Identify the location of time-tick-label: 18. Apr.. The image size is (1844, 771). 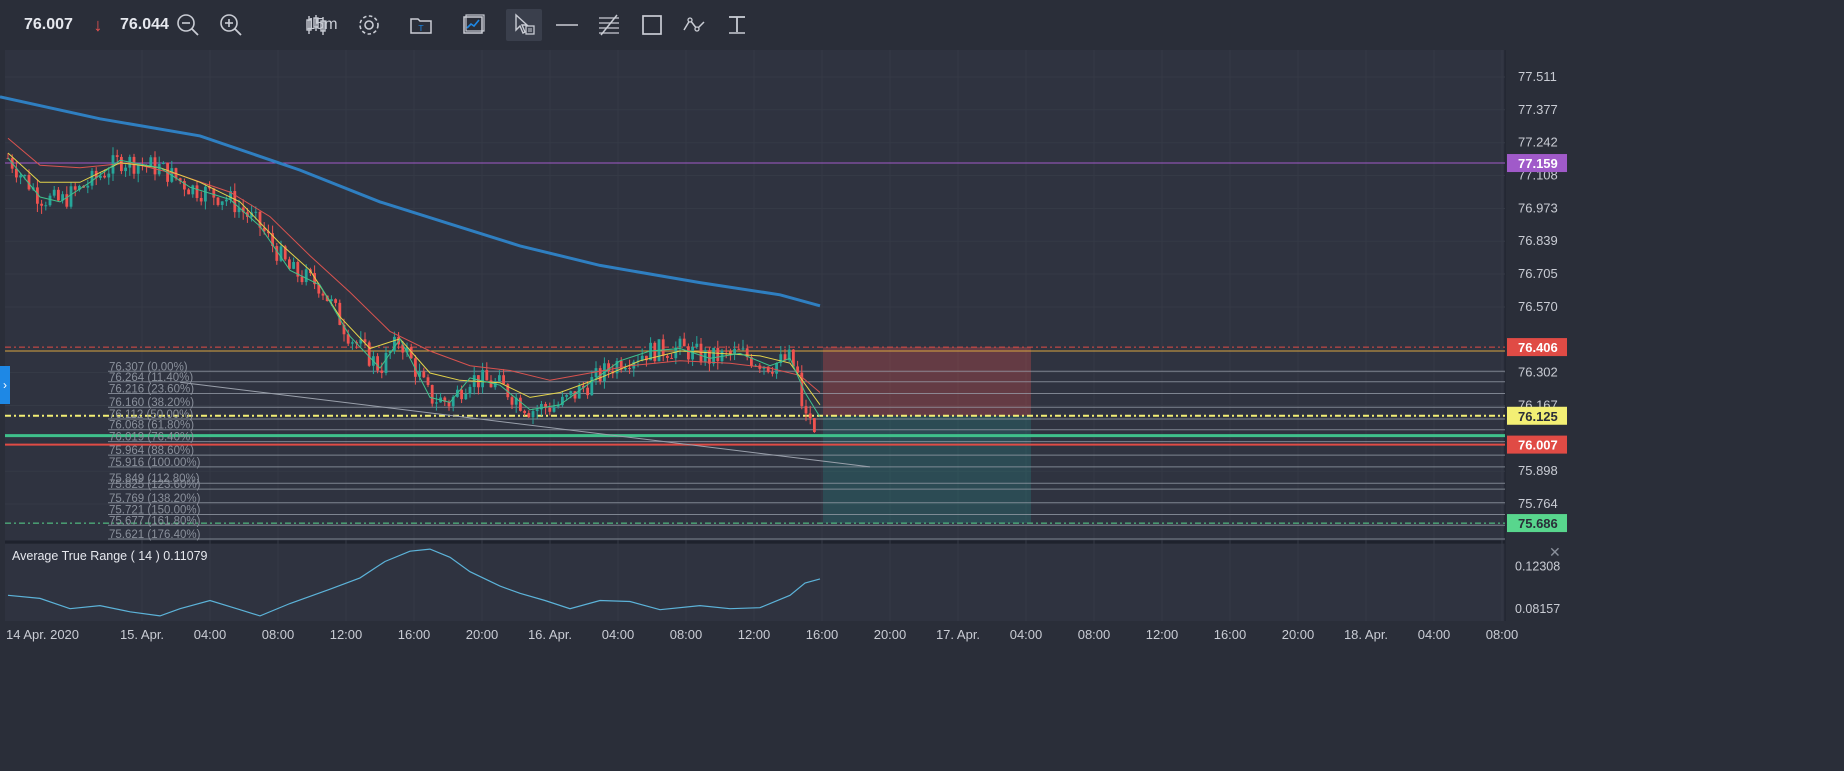
(1366, 634).